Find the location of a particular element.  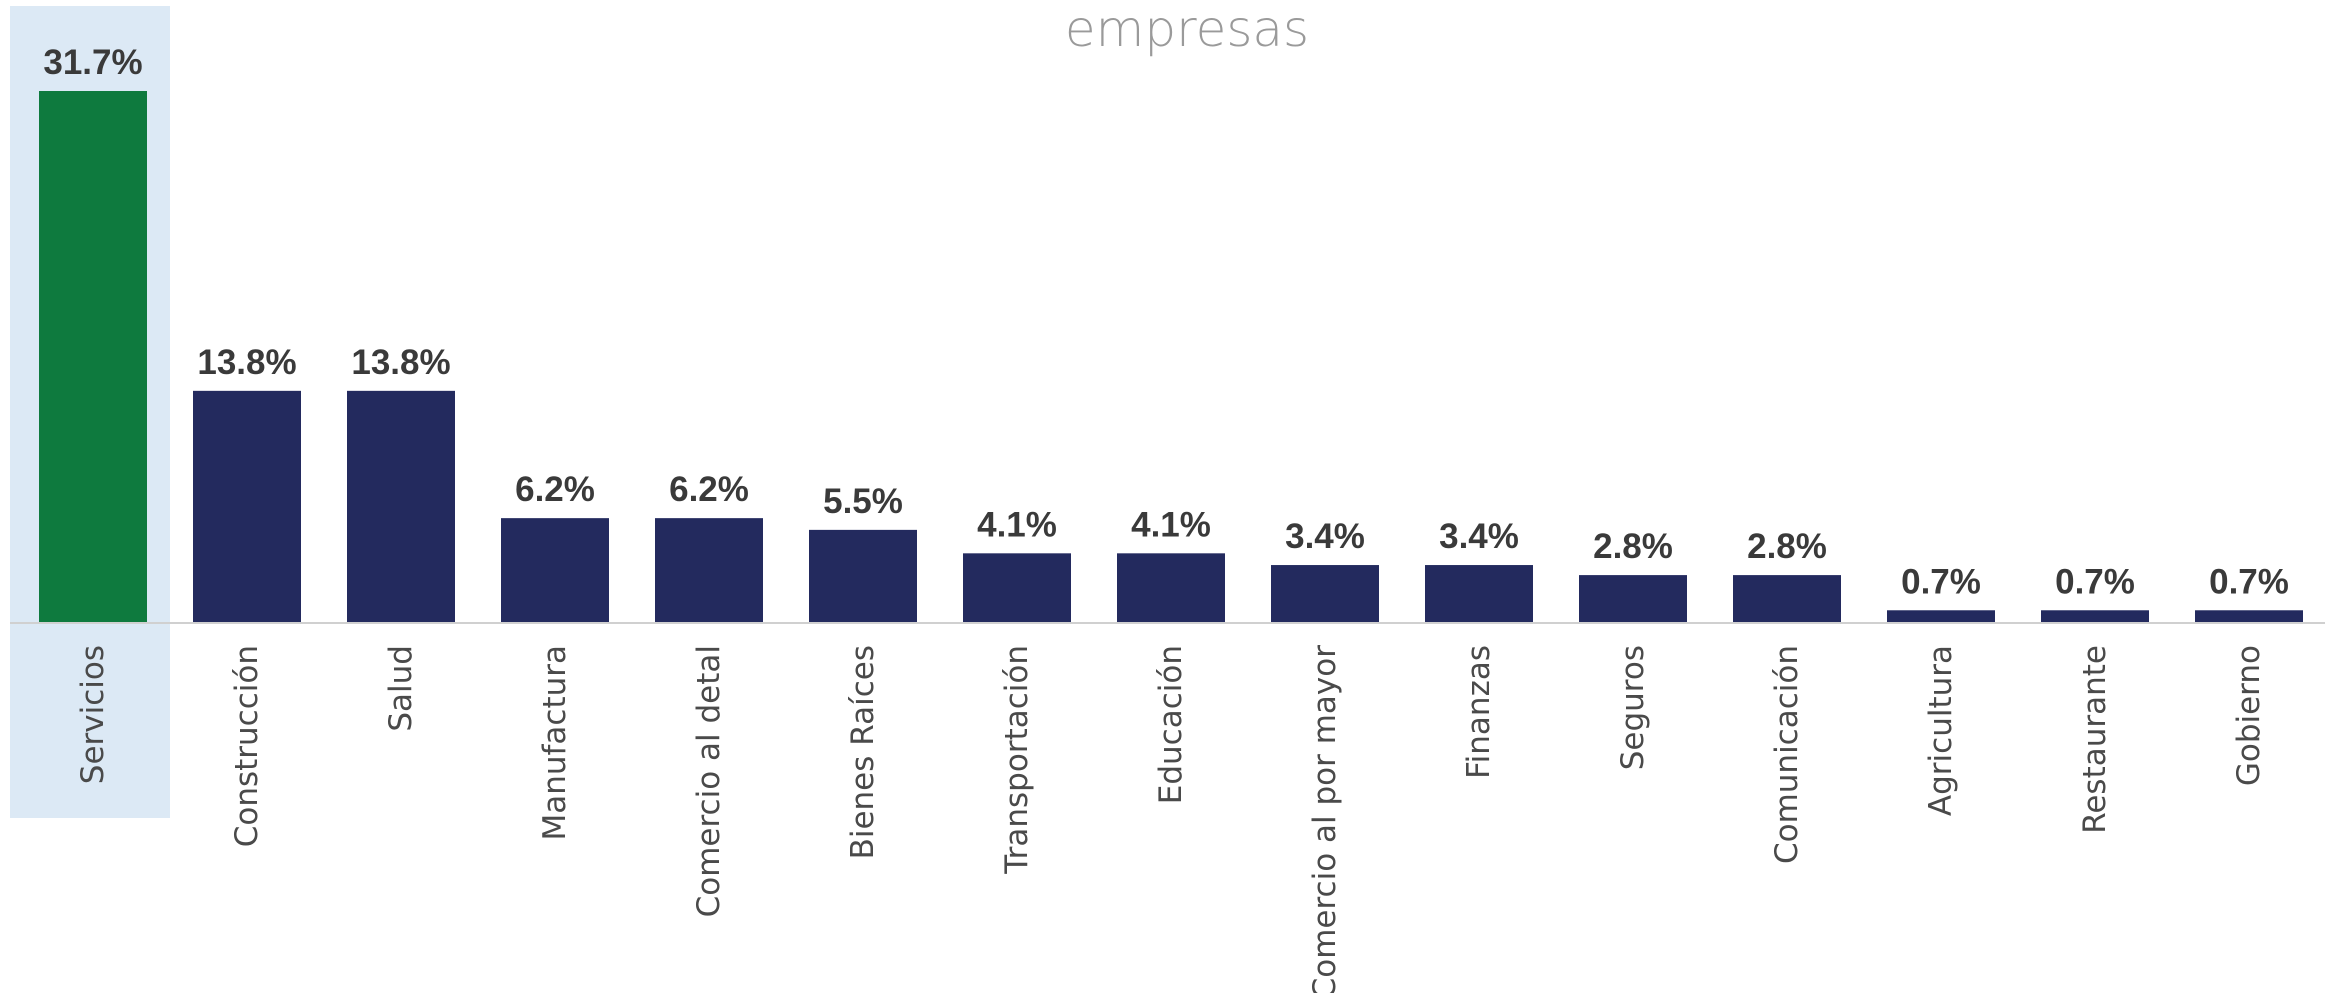

category-label: Servicios is located at coordinates (93, 714).